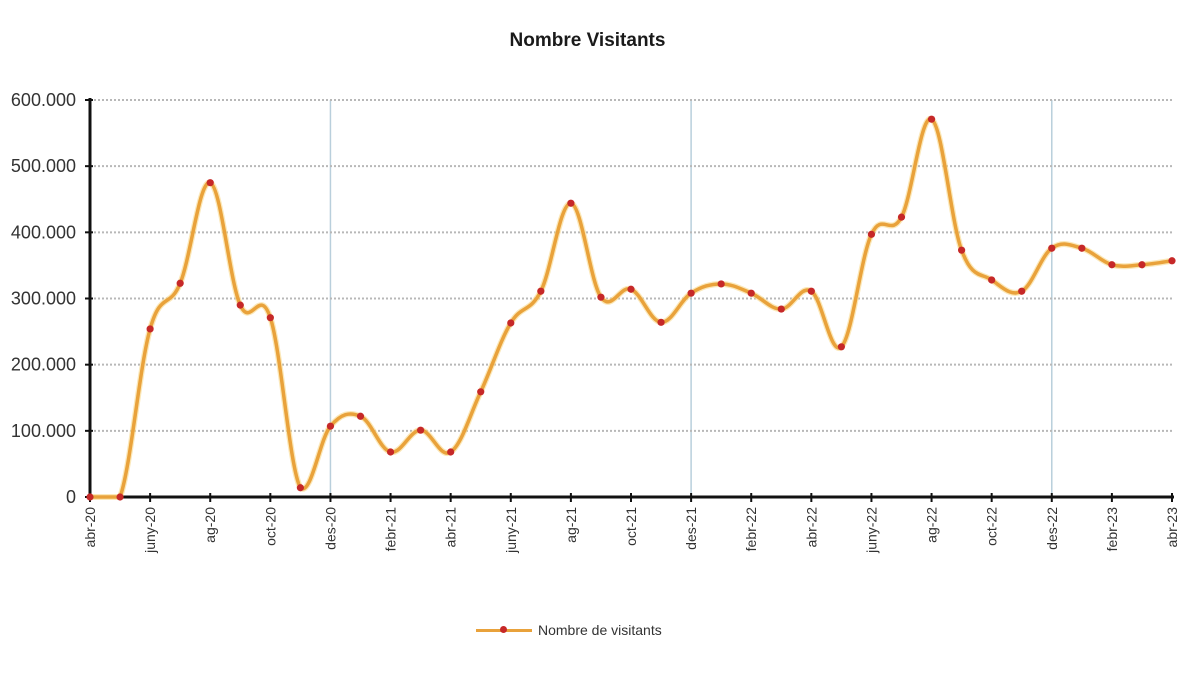 Image resolution: width=1200 pixels, height=675 pixels. Describe the element at coordinates (1112, 529) in the screenshot. I see `x-tick-label: febr-23` at that location.